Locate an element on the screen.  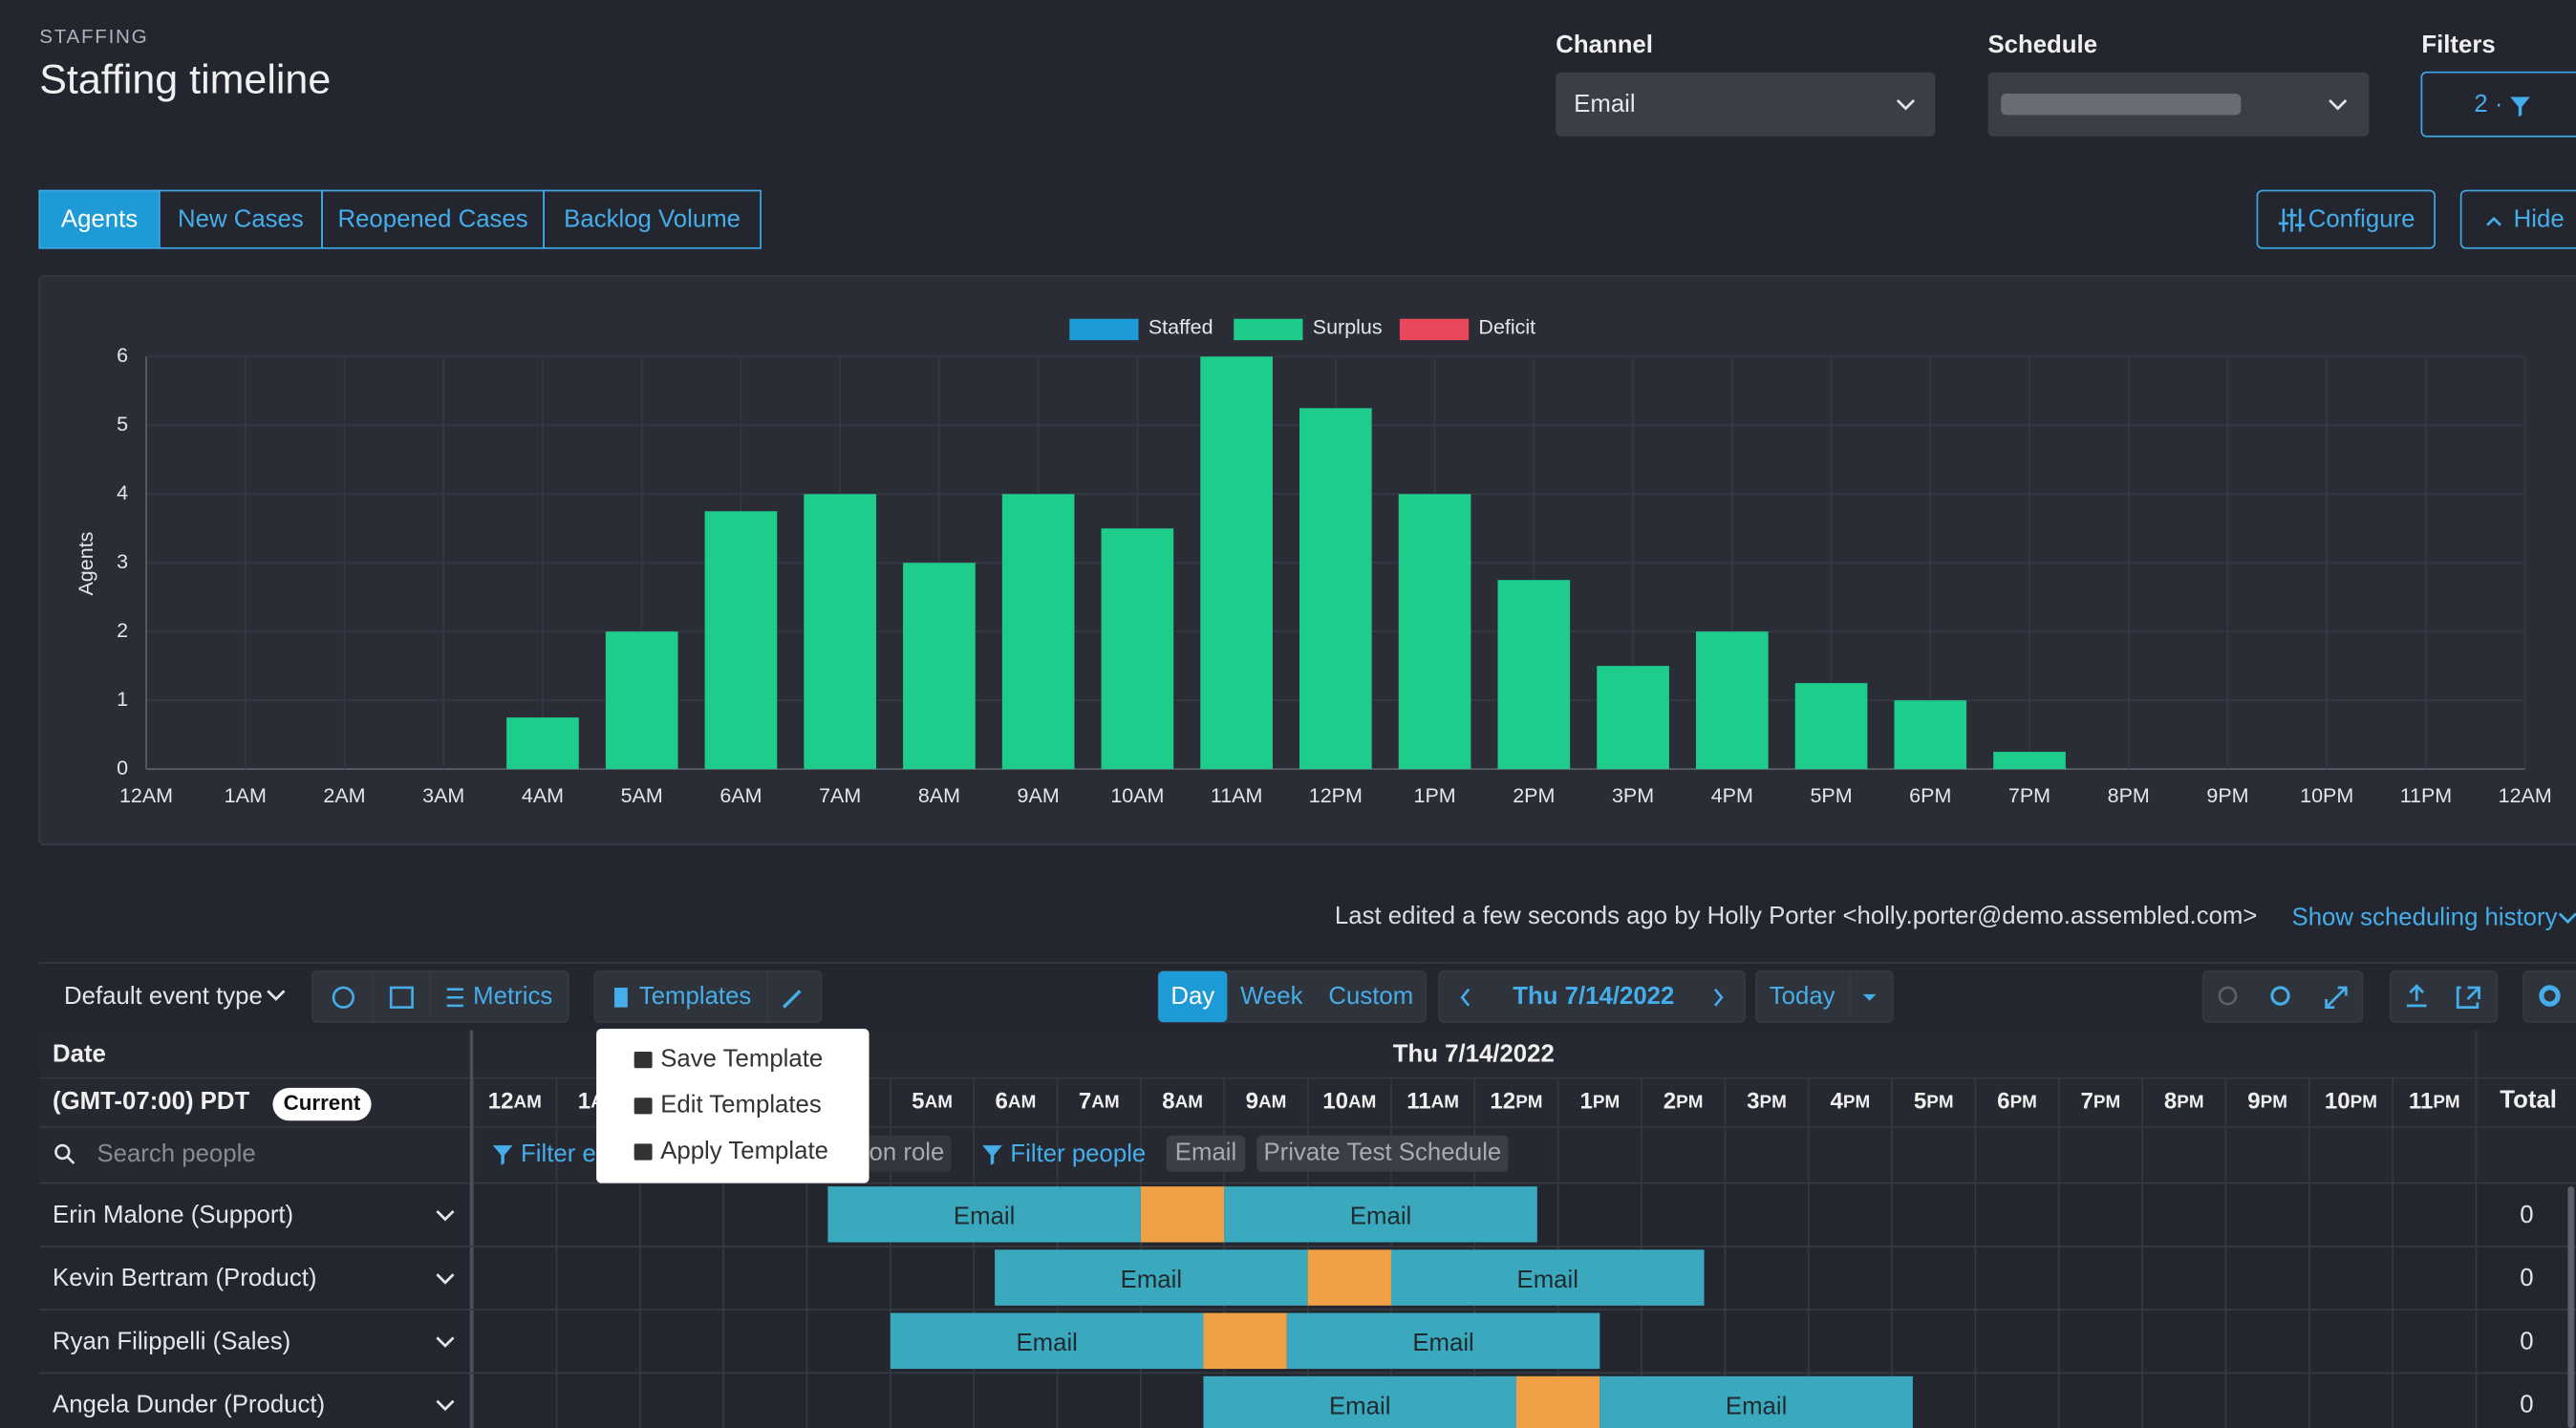
hour-number: 7 is located at coordinates (1085, 1102).